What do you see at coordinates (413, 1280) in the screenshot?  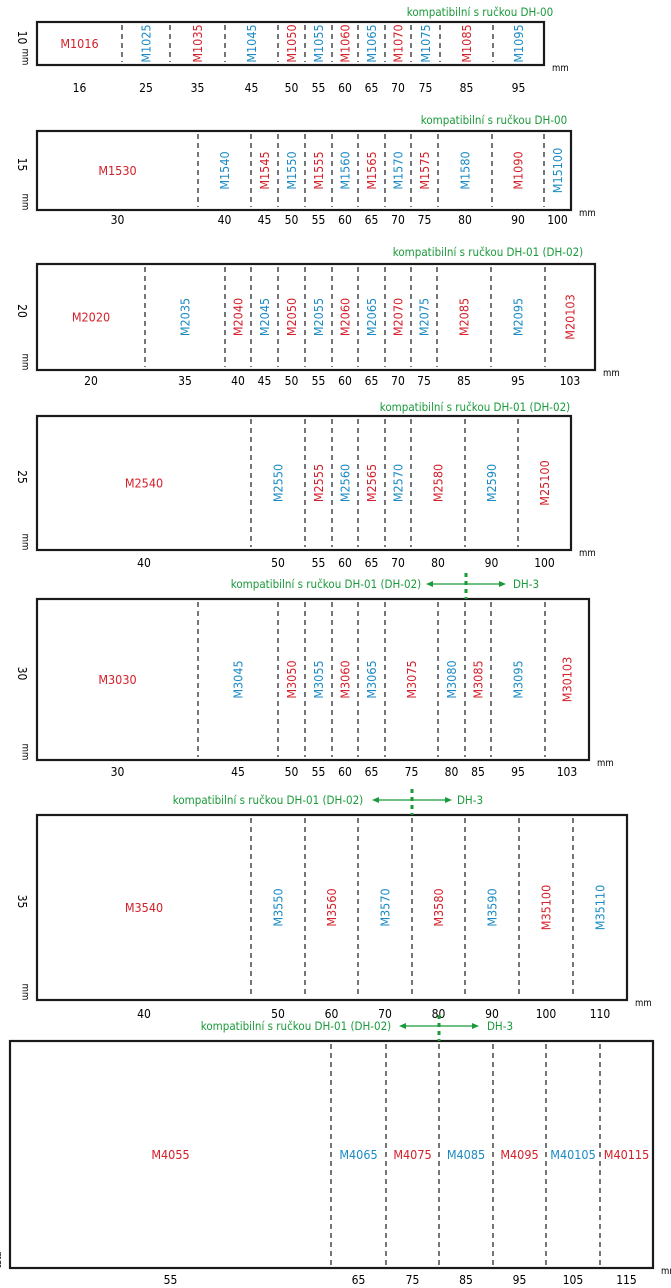 I see `tick-label: 75` at bounding box center [413, 1280].